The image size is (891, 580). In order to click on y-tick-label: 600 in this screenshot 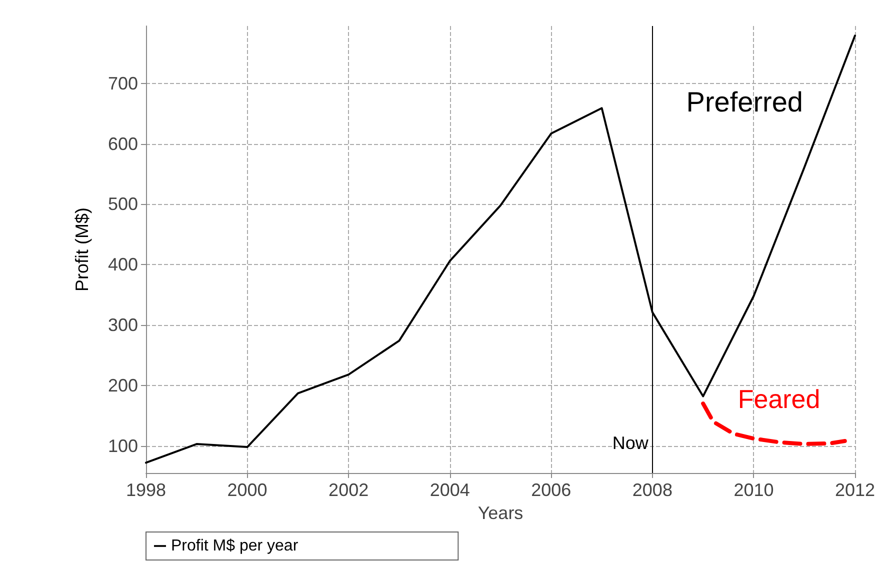, I will do `click(123, 144)`.